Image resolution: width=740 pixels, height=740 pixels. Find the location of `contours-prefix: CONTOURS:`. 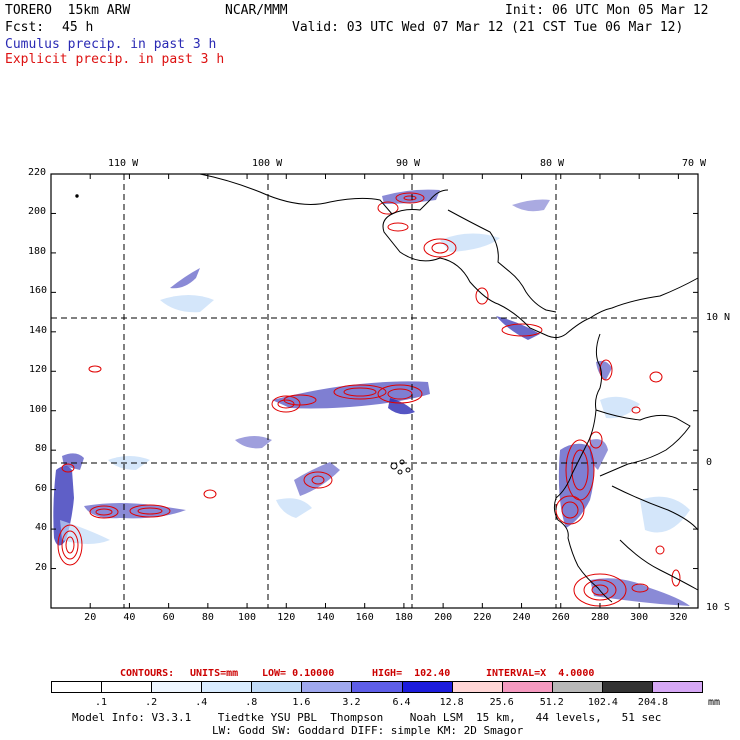

contours-prefix: CONTOURS: is located at coordinates (147, 673).